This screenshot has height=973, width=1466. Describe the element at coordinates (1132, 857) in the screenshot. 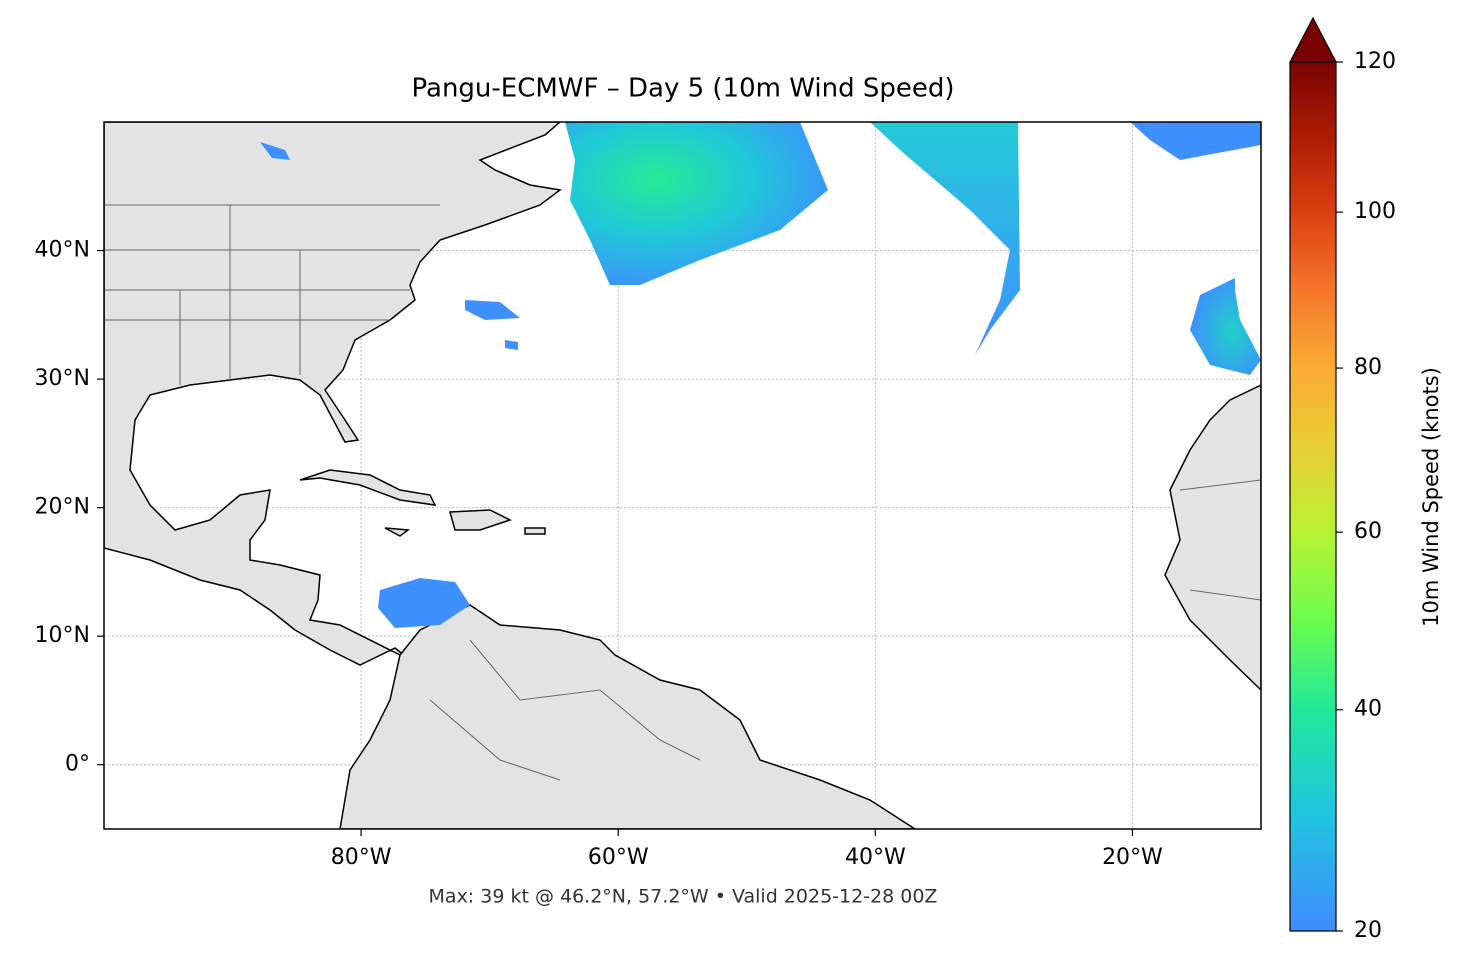

I see `x-tick-label: 20°W` at that location.